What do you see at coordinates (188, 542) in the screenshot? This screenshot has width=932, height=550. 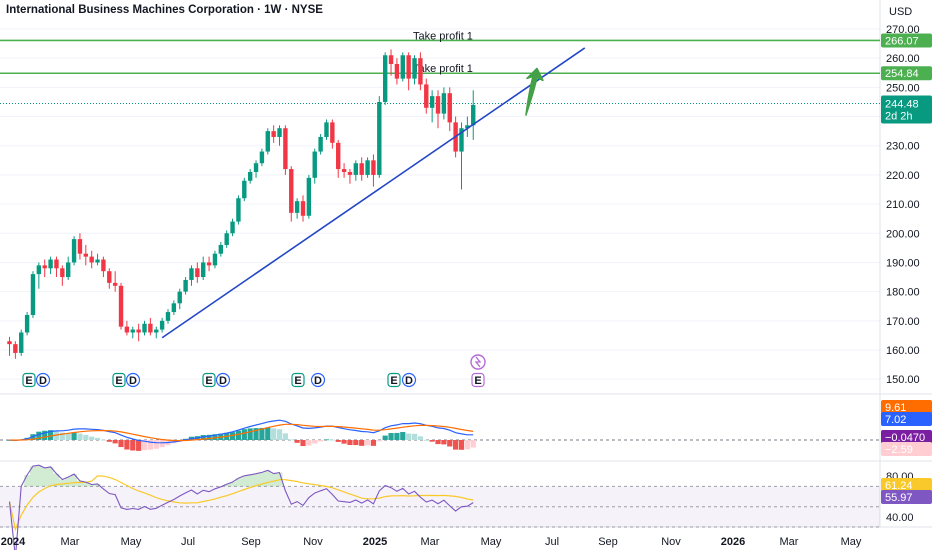 I see `time-tick-label: Jul` at bounding box center [188, 542].